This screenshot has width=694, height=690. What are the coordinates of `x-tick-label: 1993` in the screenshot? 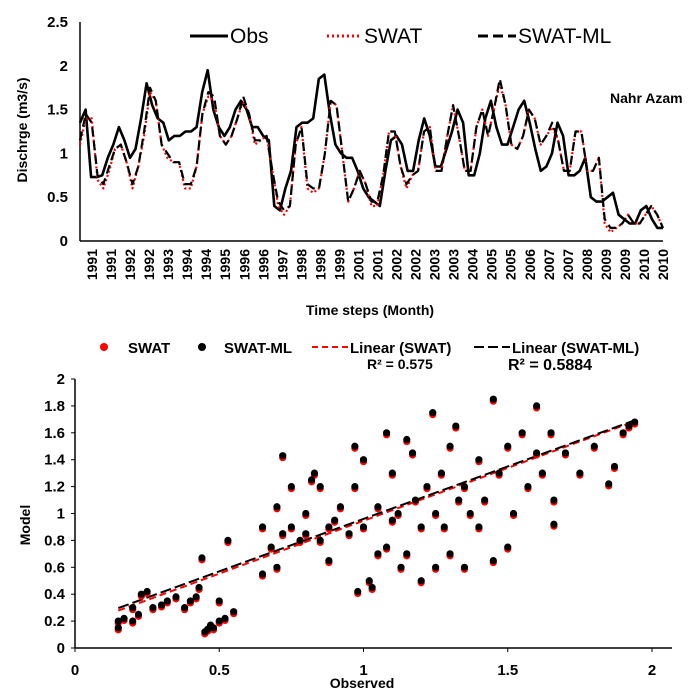 It's located at (168, 264).